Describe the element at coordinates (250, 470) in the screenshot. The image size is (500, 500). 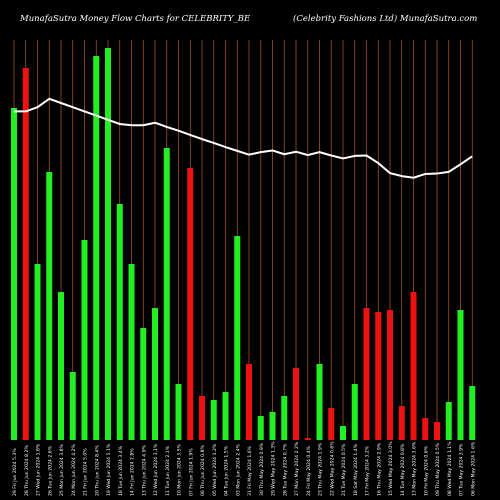
I see `x-tick-label: 31 Fri May 2024 1.6%` at that location.